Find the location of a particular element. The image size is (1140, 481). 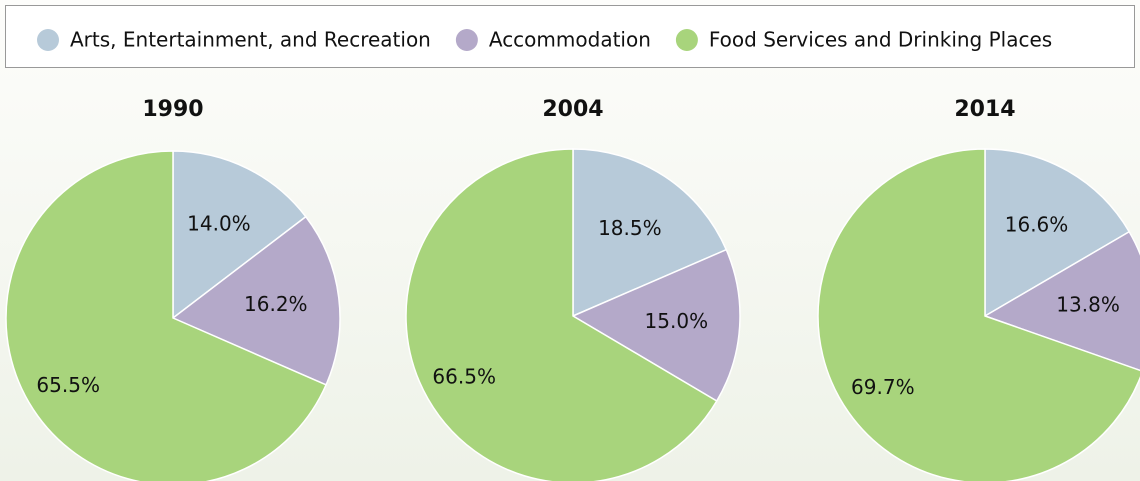

data-label: 14.0% is located at coordinates (219, 224).